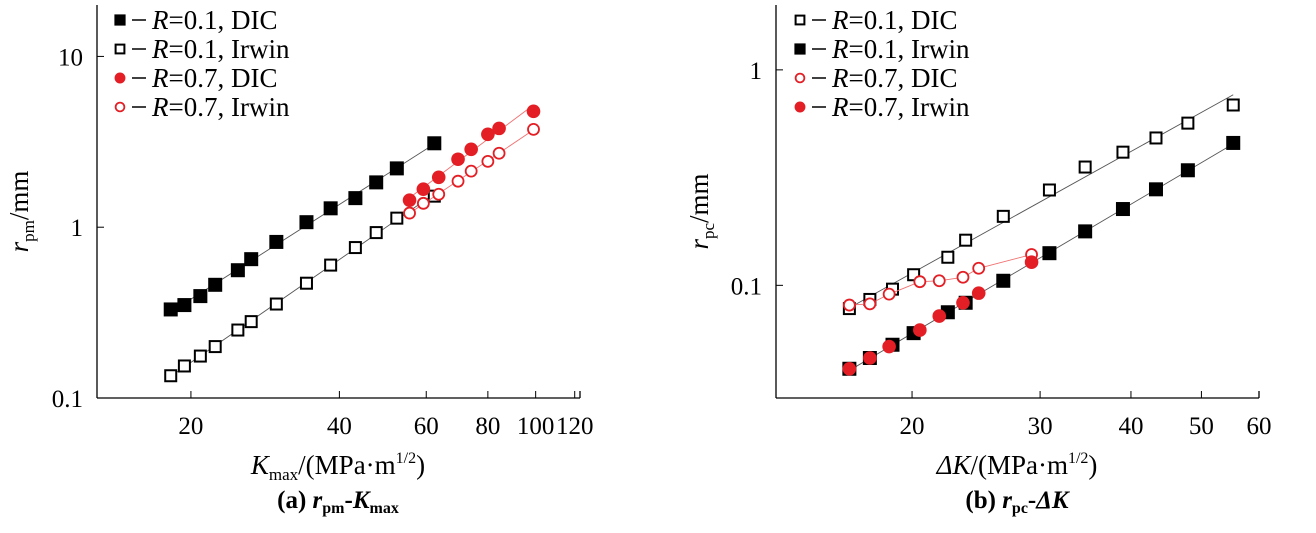  What do you see at coordinates (202, 49) in the screenshot?
I see `legend-item: R=0.1, Irwin` at bounding box center [202, 49].